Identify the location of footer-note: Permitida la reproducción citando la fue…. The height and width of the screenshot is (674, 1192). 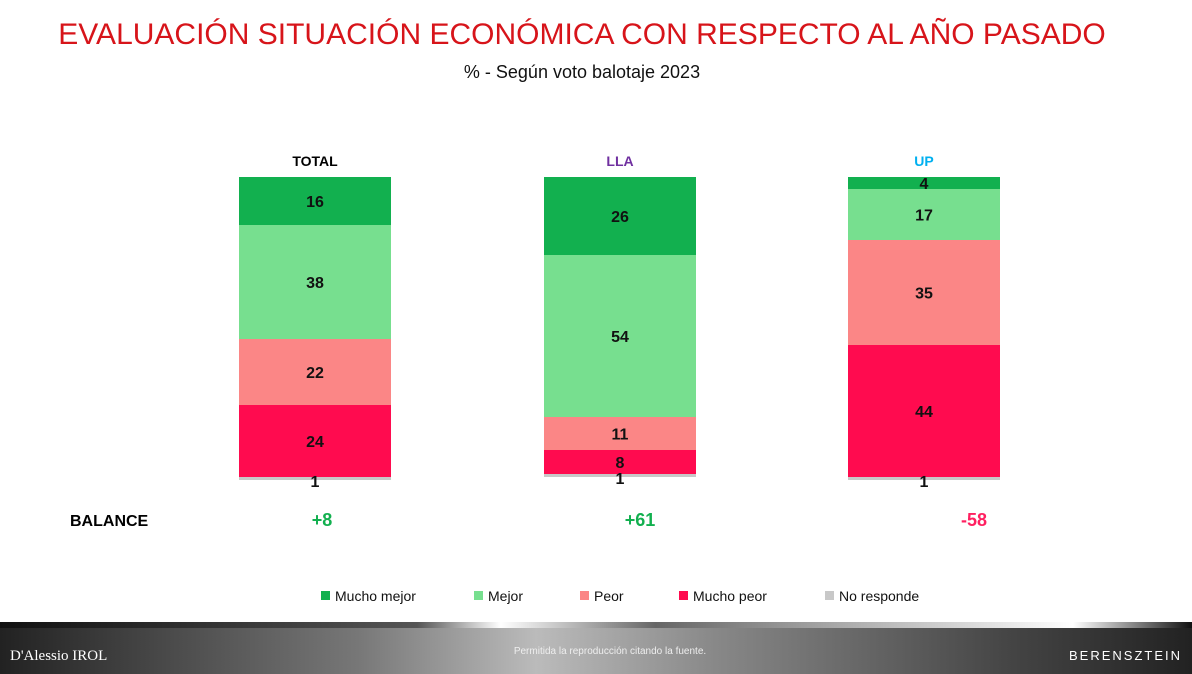
(610, 651).